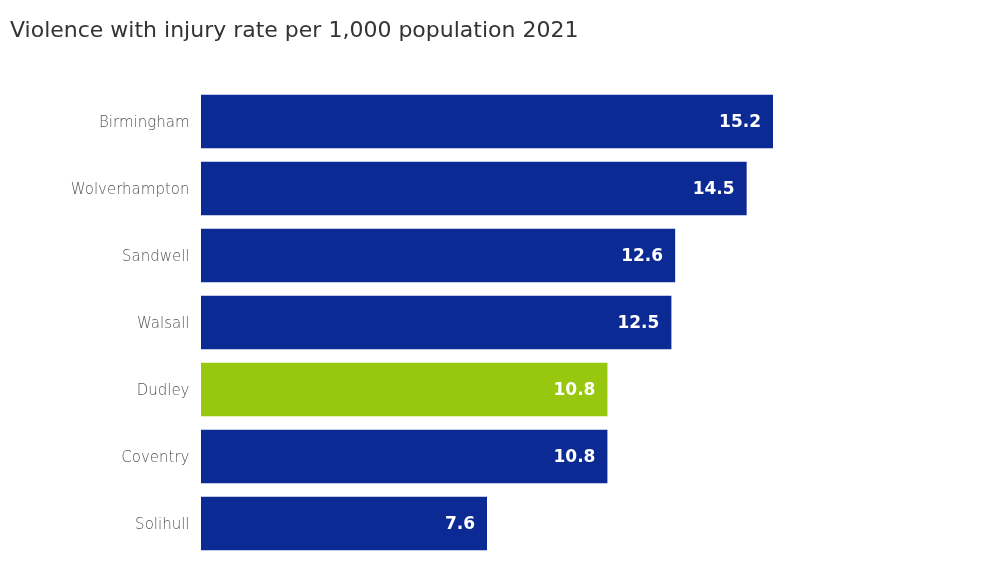 Image resolution: width=1001 pixels, height=581 pixels. What do you see at coordinates (144, 121) in the screenshot?
I see `y-tick-label: Birmingham` at bounding box center [144, 121].